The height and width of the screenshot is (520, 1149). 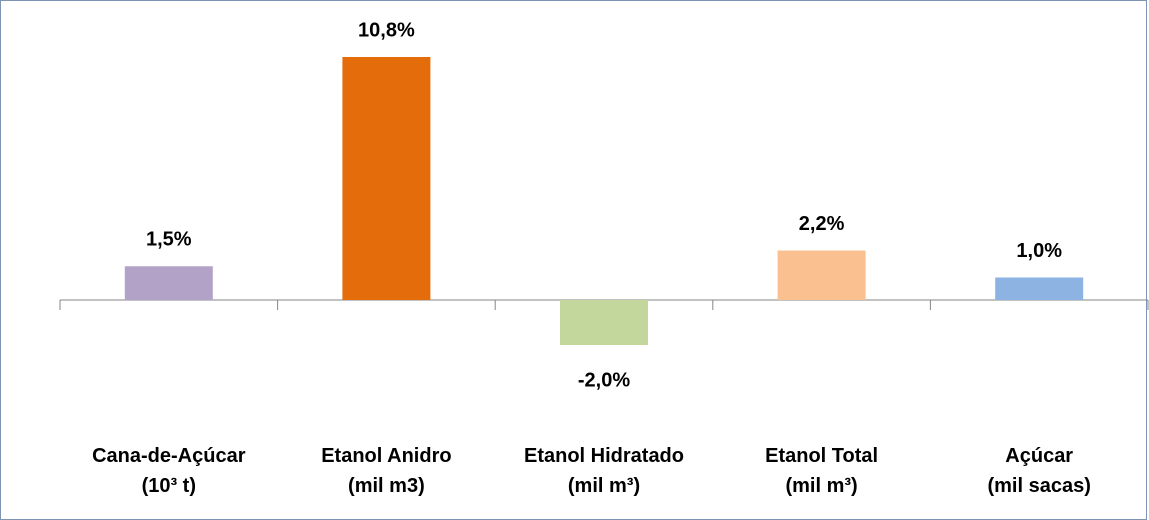 I want to click on value-label: 10,8%, so click(x=386, y=30).